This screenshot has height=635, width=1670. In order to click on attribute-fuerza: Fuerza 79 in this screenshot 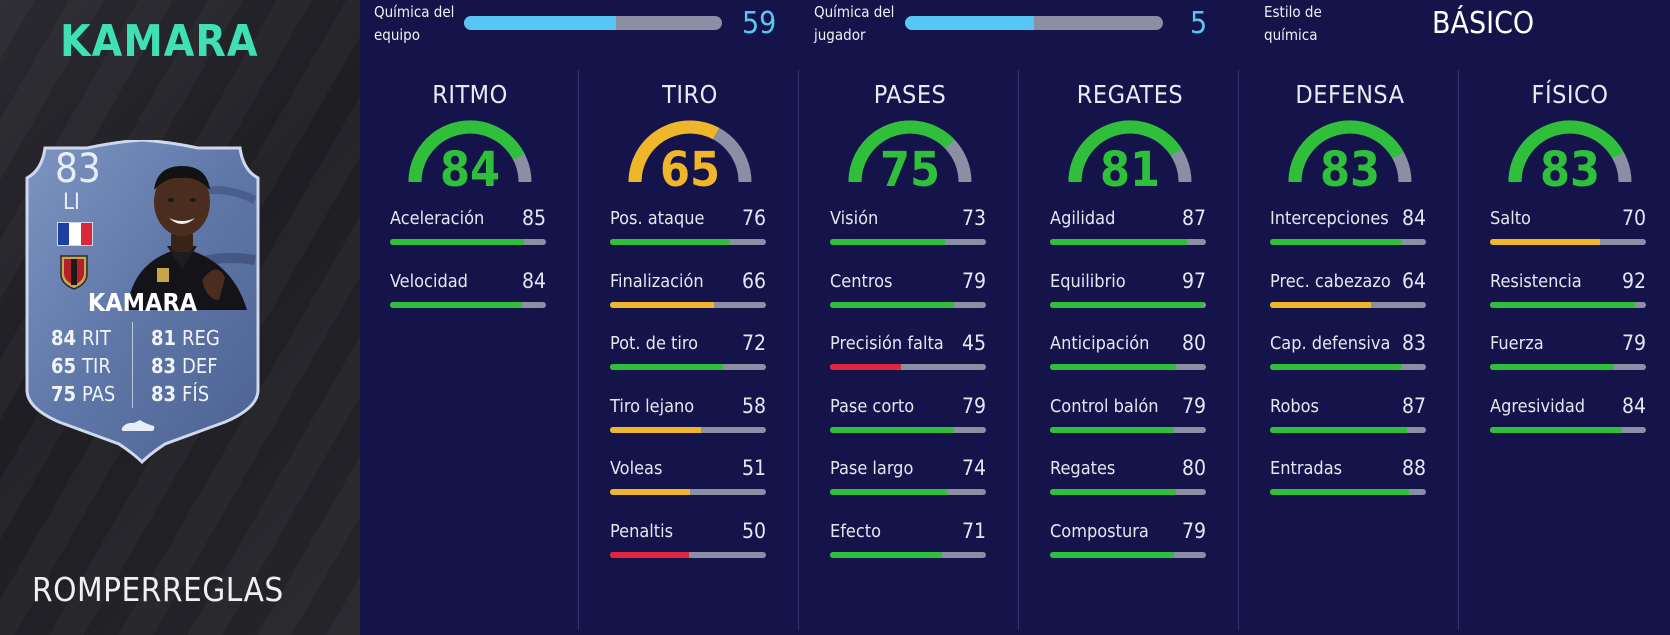, I will do `click(1568, 352)`.